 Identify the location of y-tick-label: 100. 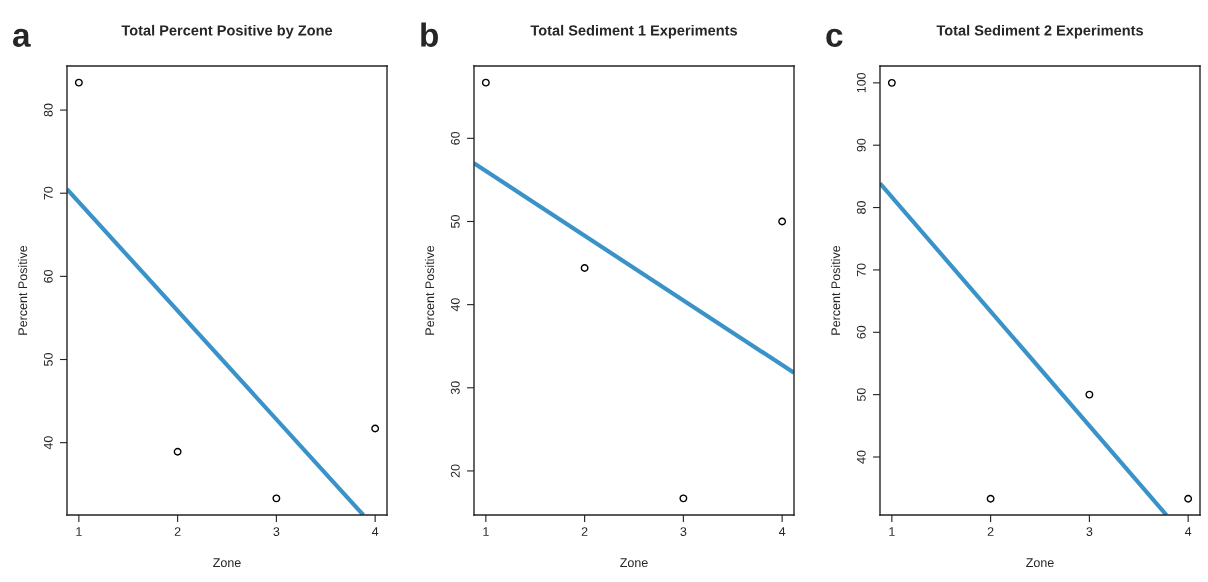
(861, 82).